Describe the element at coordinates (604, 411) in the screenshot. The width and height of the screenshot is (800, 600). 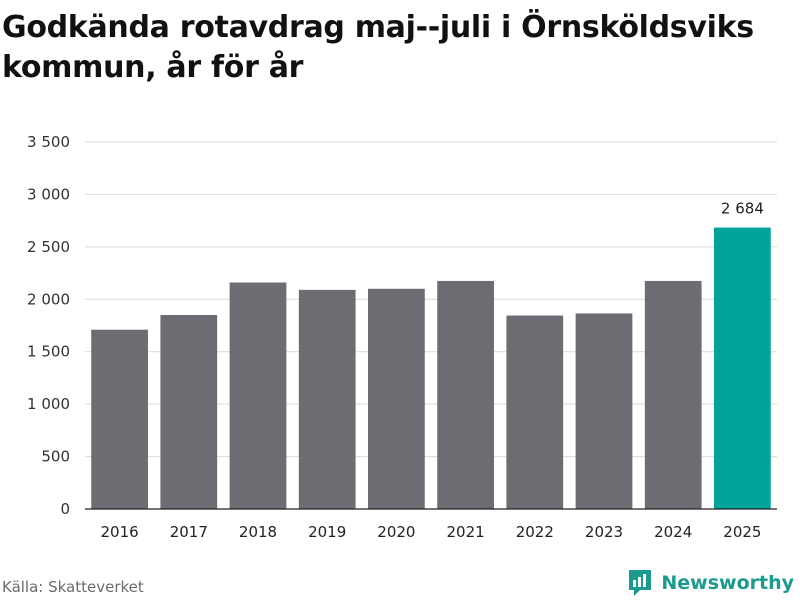
I see `bar-2023` at that location.